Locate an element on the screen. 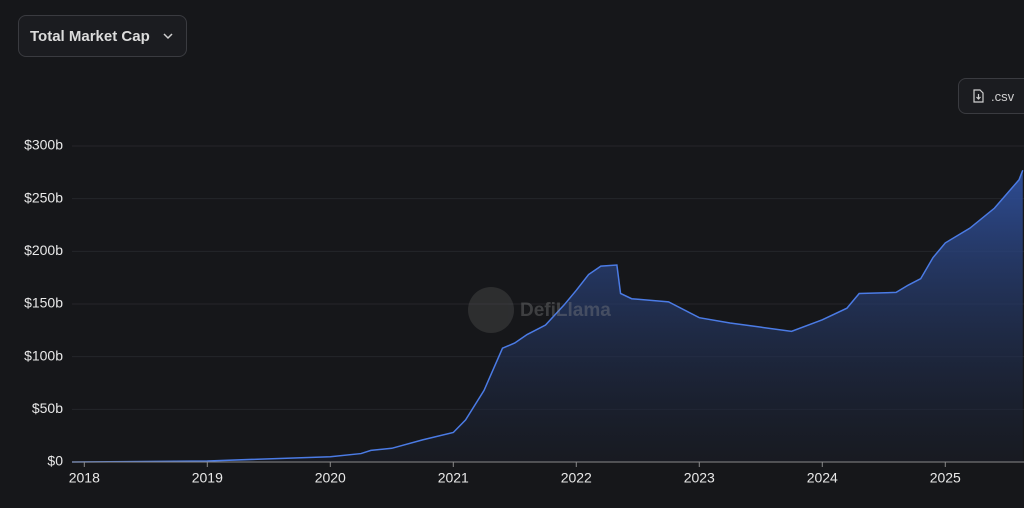  y-tick-label: $200b is located at coordinates (43, 250).